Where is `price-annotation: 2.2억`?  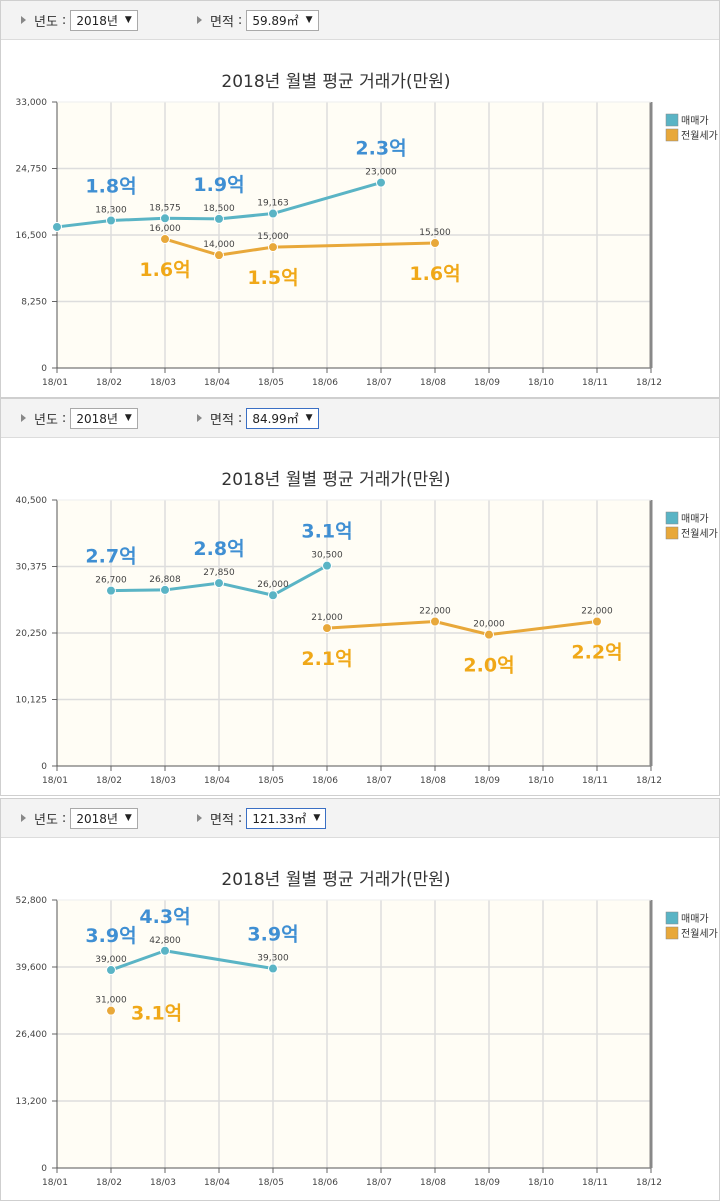 price-annotation: 2.2억 is located at coordinates (596, 653).